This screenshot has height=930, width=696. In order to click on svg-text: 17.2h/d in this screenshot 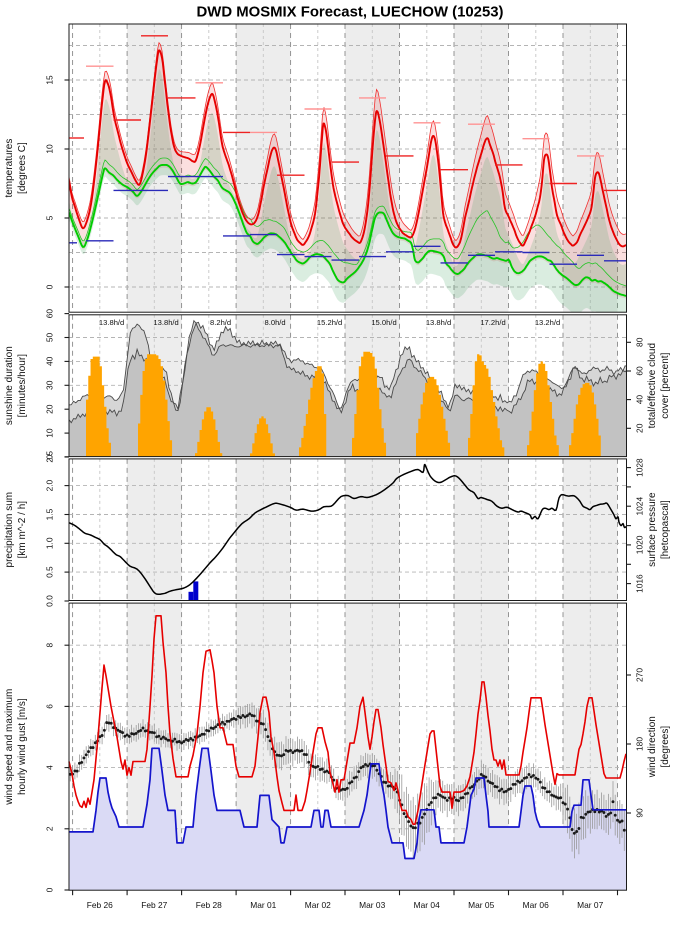, I will do `click(492, 322)`.